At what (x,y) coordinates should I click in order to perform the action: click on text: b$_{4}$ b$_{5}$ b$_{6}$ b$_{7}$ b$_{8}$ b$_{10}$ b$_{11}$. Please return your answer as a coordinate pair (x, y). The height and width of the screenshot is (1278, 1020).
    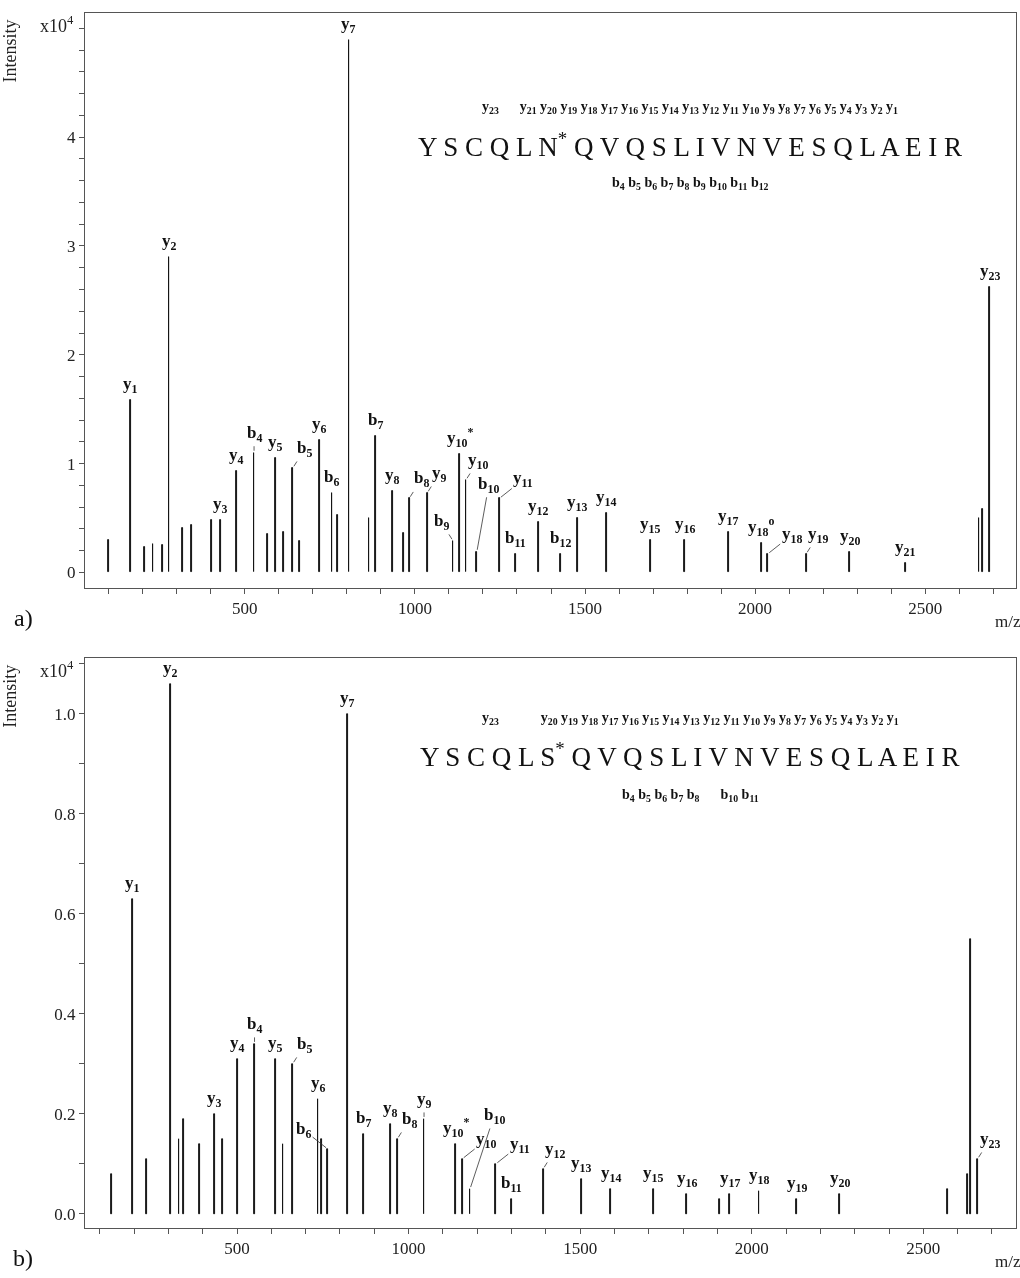
    Looking at the image, I should click on (690, 795).